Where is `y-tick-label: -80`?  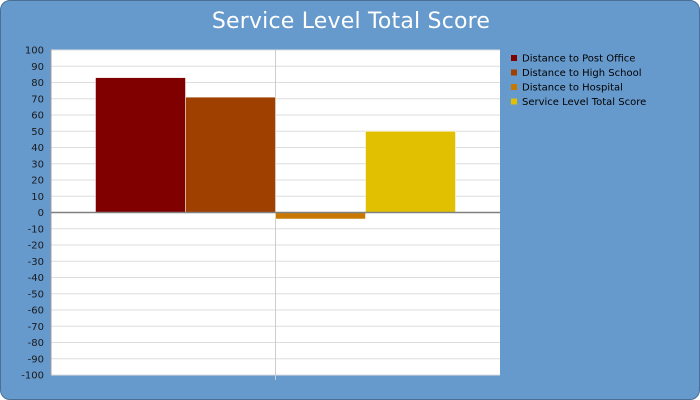 y-tick-label: -80 is located at coordinates (36, 343).